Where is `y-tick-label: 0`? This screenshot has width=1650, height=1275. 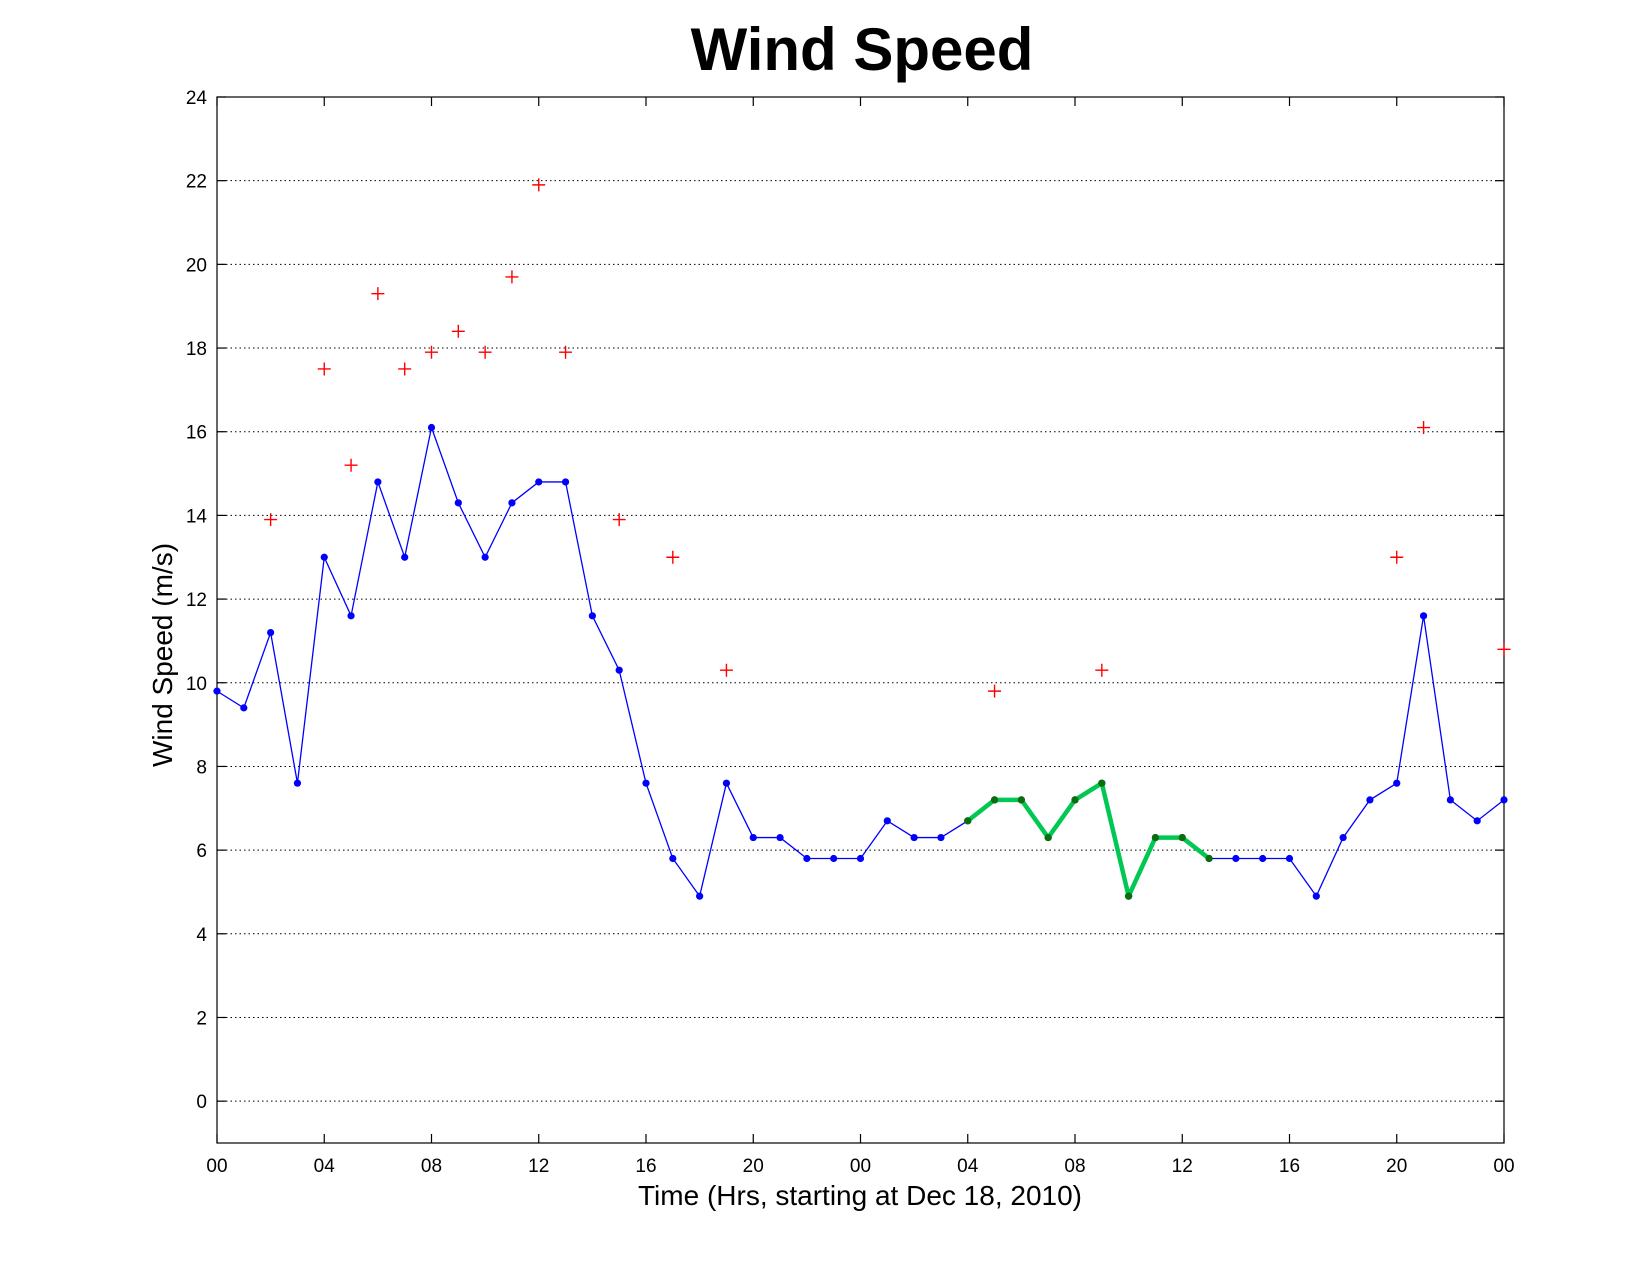
y-tick-label: 0 is located at coordinates (201, 1102).